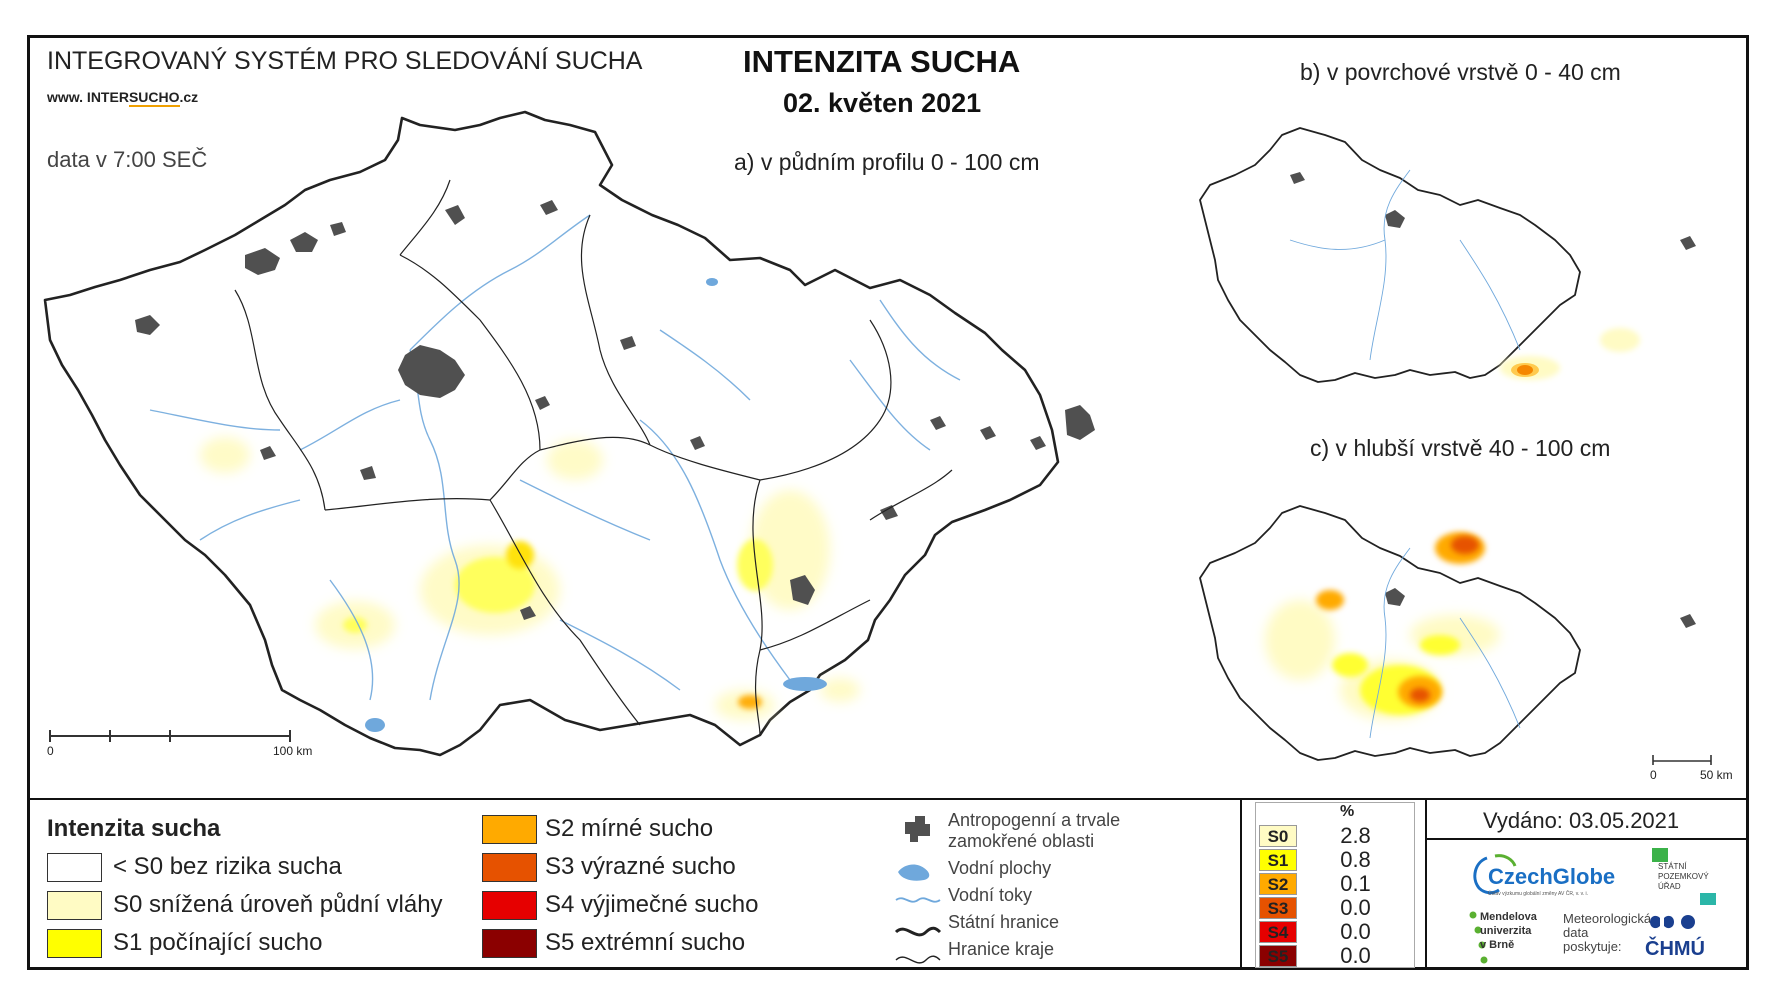  I want to click on country-outline-b, so click(1390, 255).